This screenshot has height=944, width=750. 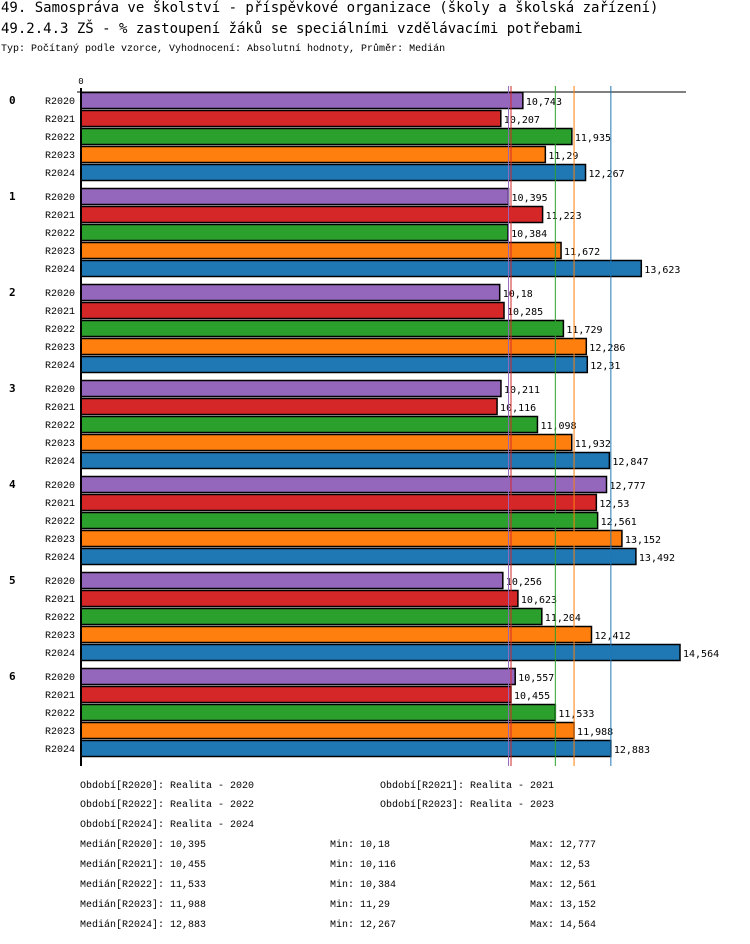 What do you see at coordinates (701, 654) in the screenshot?
I see `bar-value-label: 14,564` at bounding box center [701, 654].